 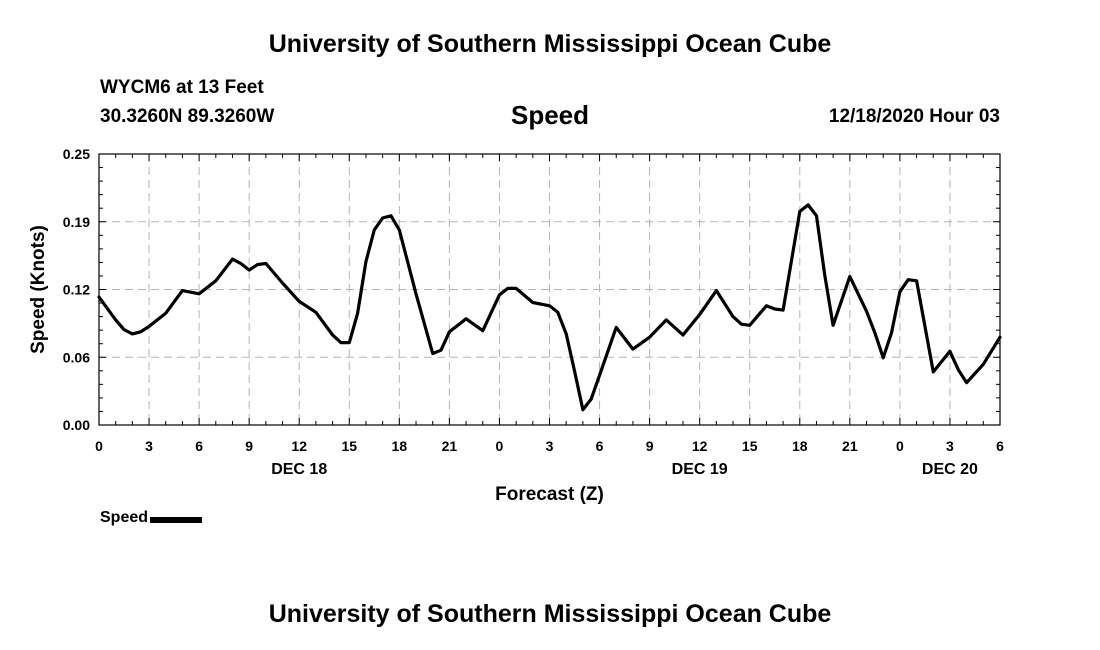 What do you see at coordinates (76, 425) in the screenshot?
I see `y-tick-label: 0.00` at bounding box center [76, 425].